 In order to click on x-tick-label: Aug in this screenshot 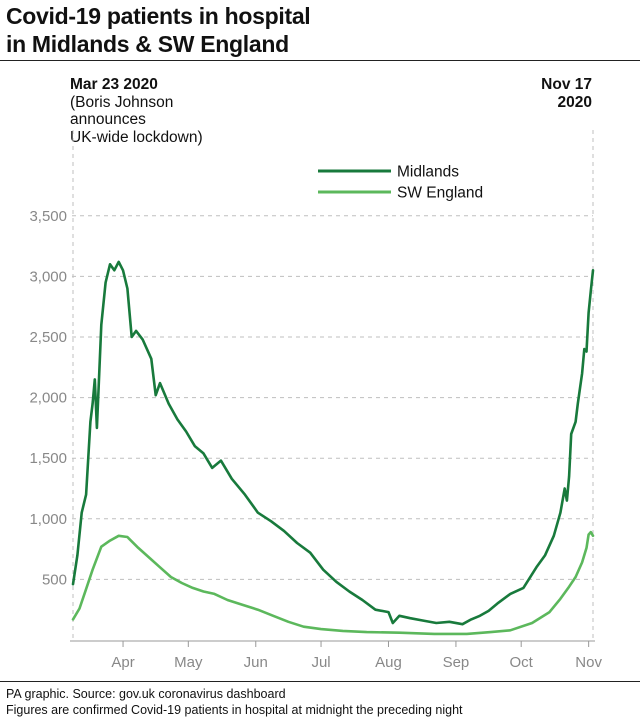, I will do `click(388, 662)`.